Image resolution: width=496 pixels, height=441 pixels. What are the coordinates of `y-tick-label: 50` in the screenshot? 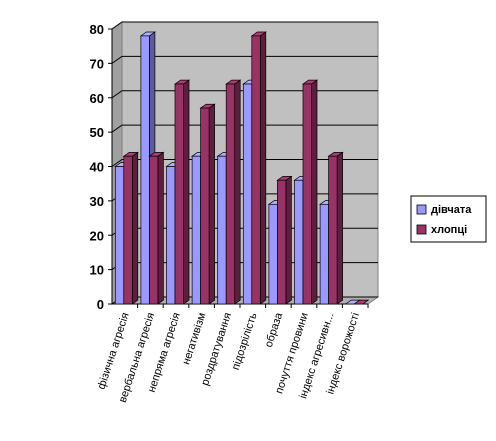 It's located at (97, 132).